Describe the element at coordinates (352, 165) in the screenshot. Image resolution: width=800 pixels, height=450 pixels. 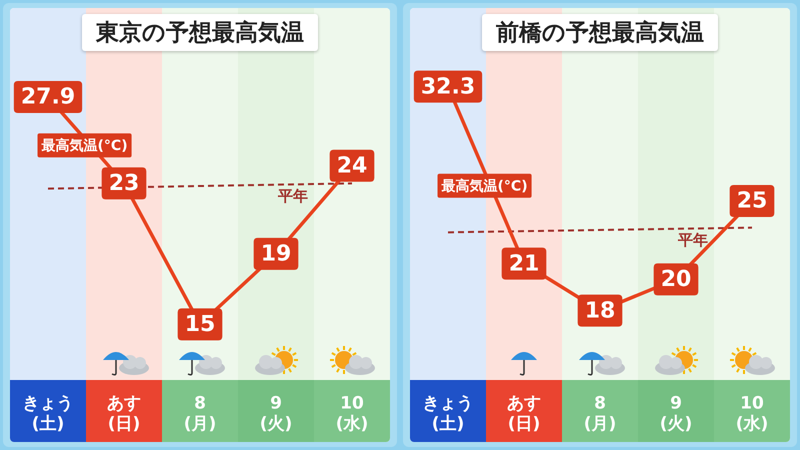
I see `data-label: 24` at that location.